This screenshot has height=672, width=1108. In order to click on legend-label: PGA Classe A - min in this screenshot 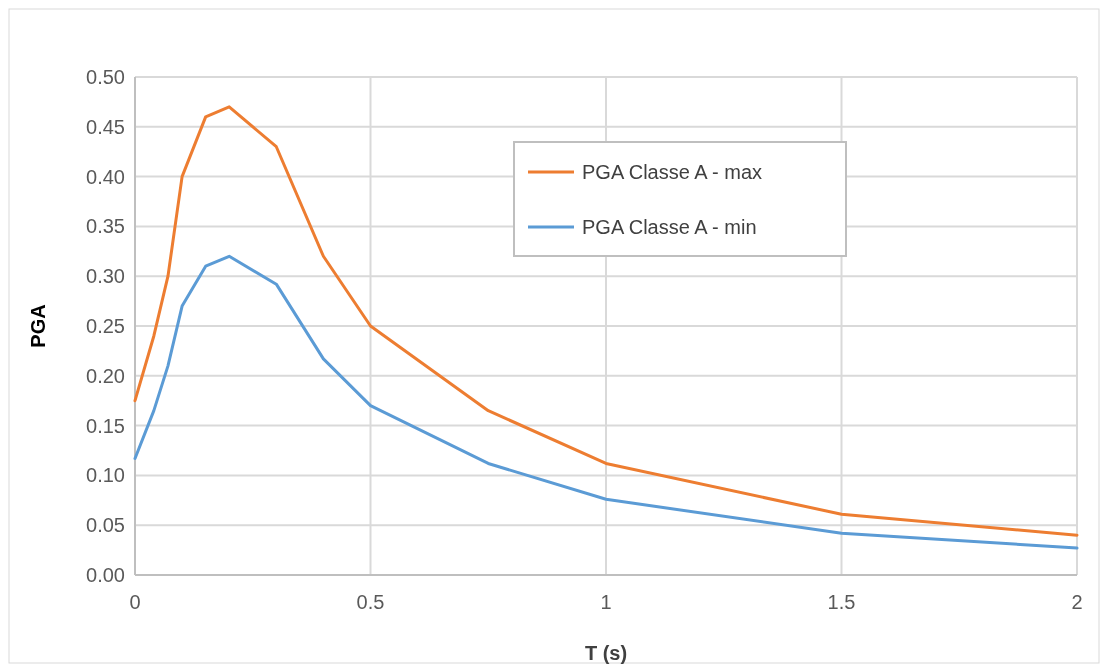, I will do `click(669, 227)`.